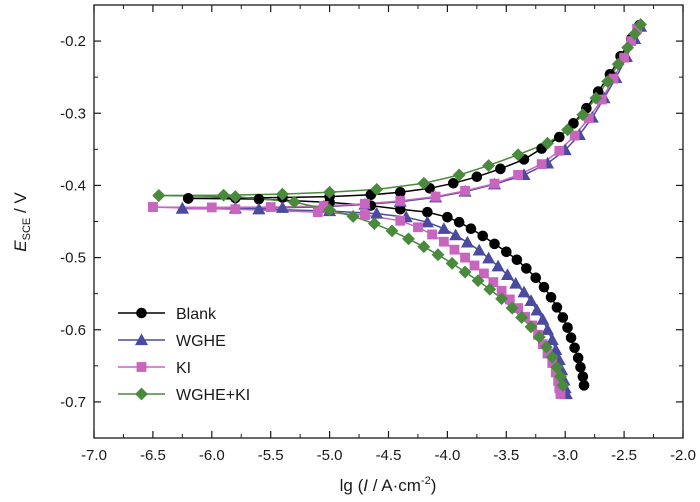 Image resolution: width=700 pixels, height=502 pixels. Describe the element at coordinates (201, 341) in the screenshot. I see `legend-label-wghe: WGHE` at that location.